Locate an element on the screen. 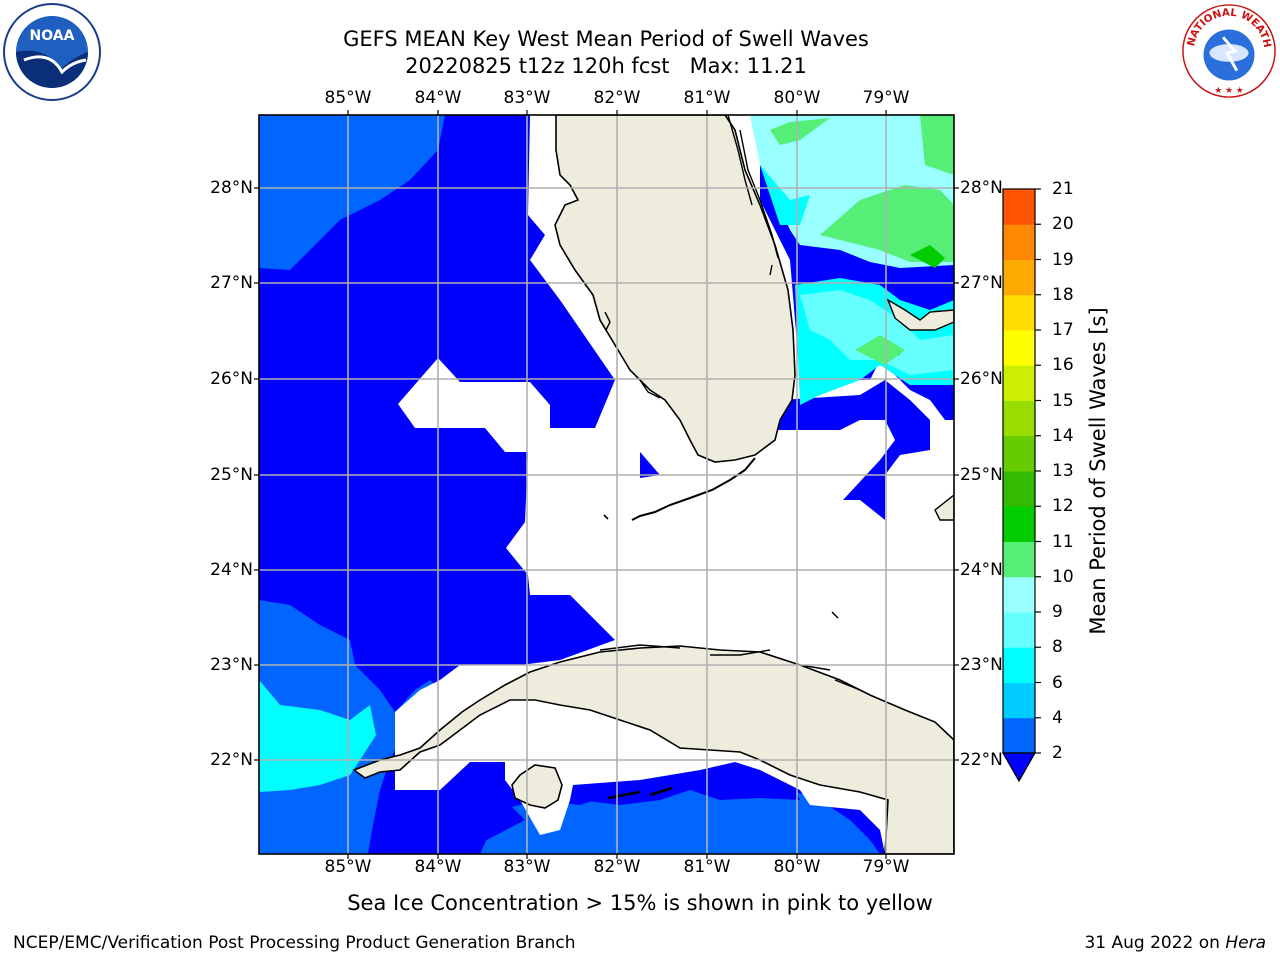  florida-coastline-detail is located at coordinates (689, 257).